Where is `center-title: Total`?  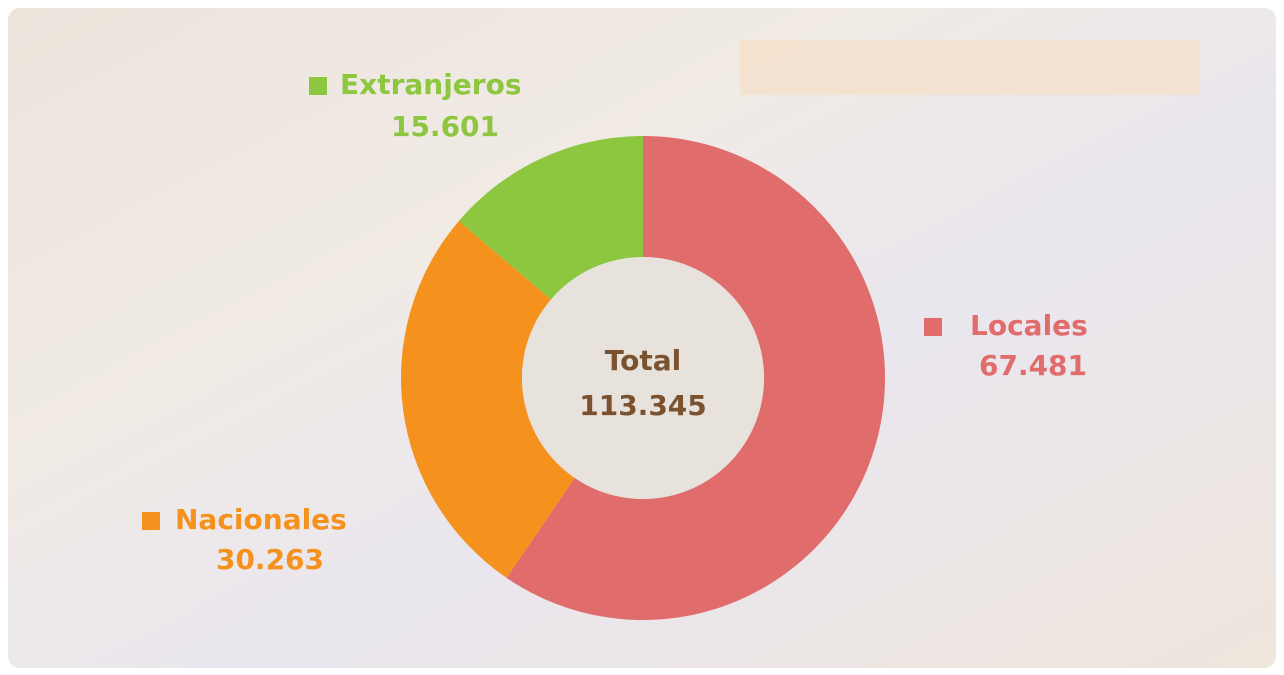
center-title: Total is located at coordinates (643, 360).